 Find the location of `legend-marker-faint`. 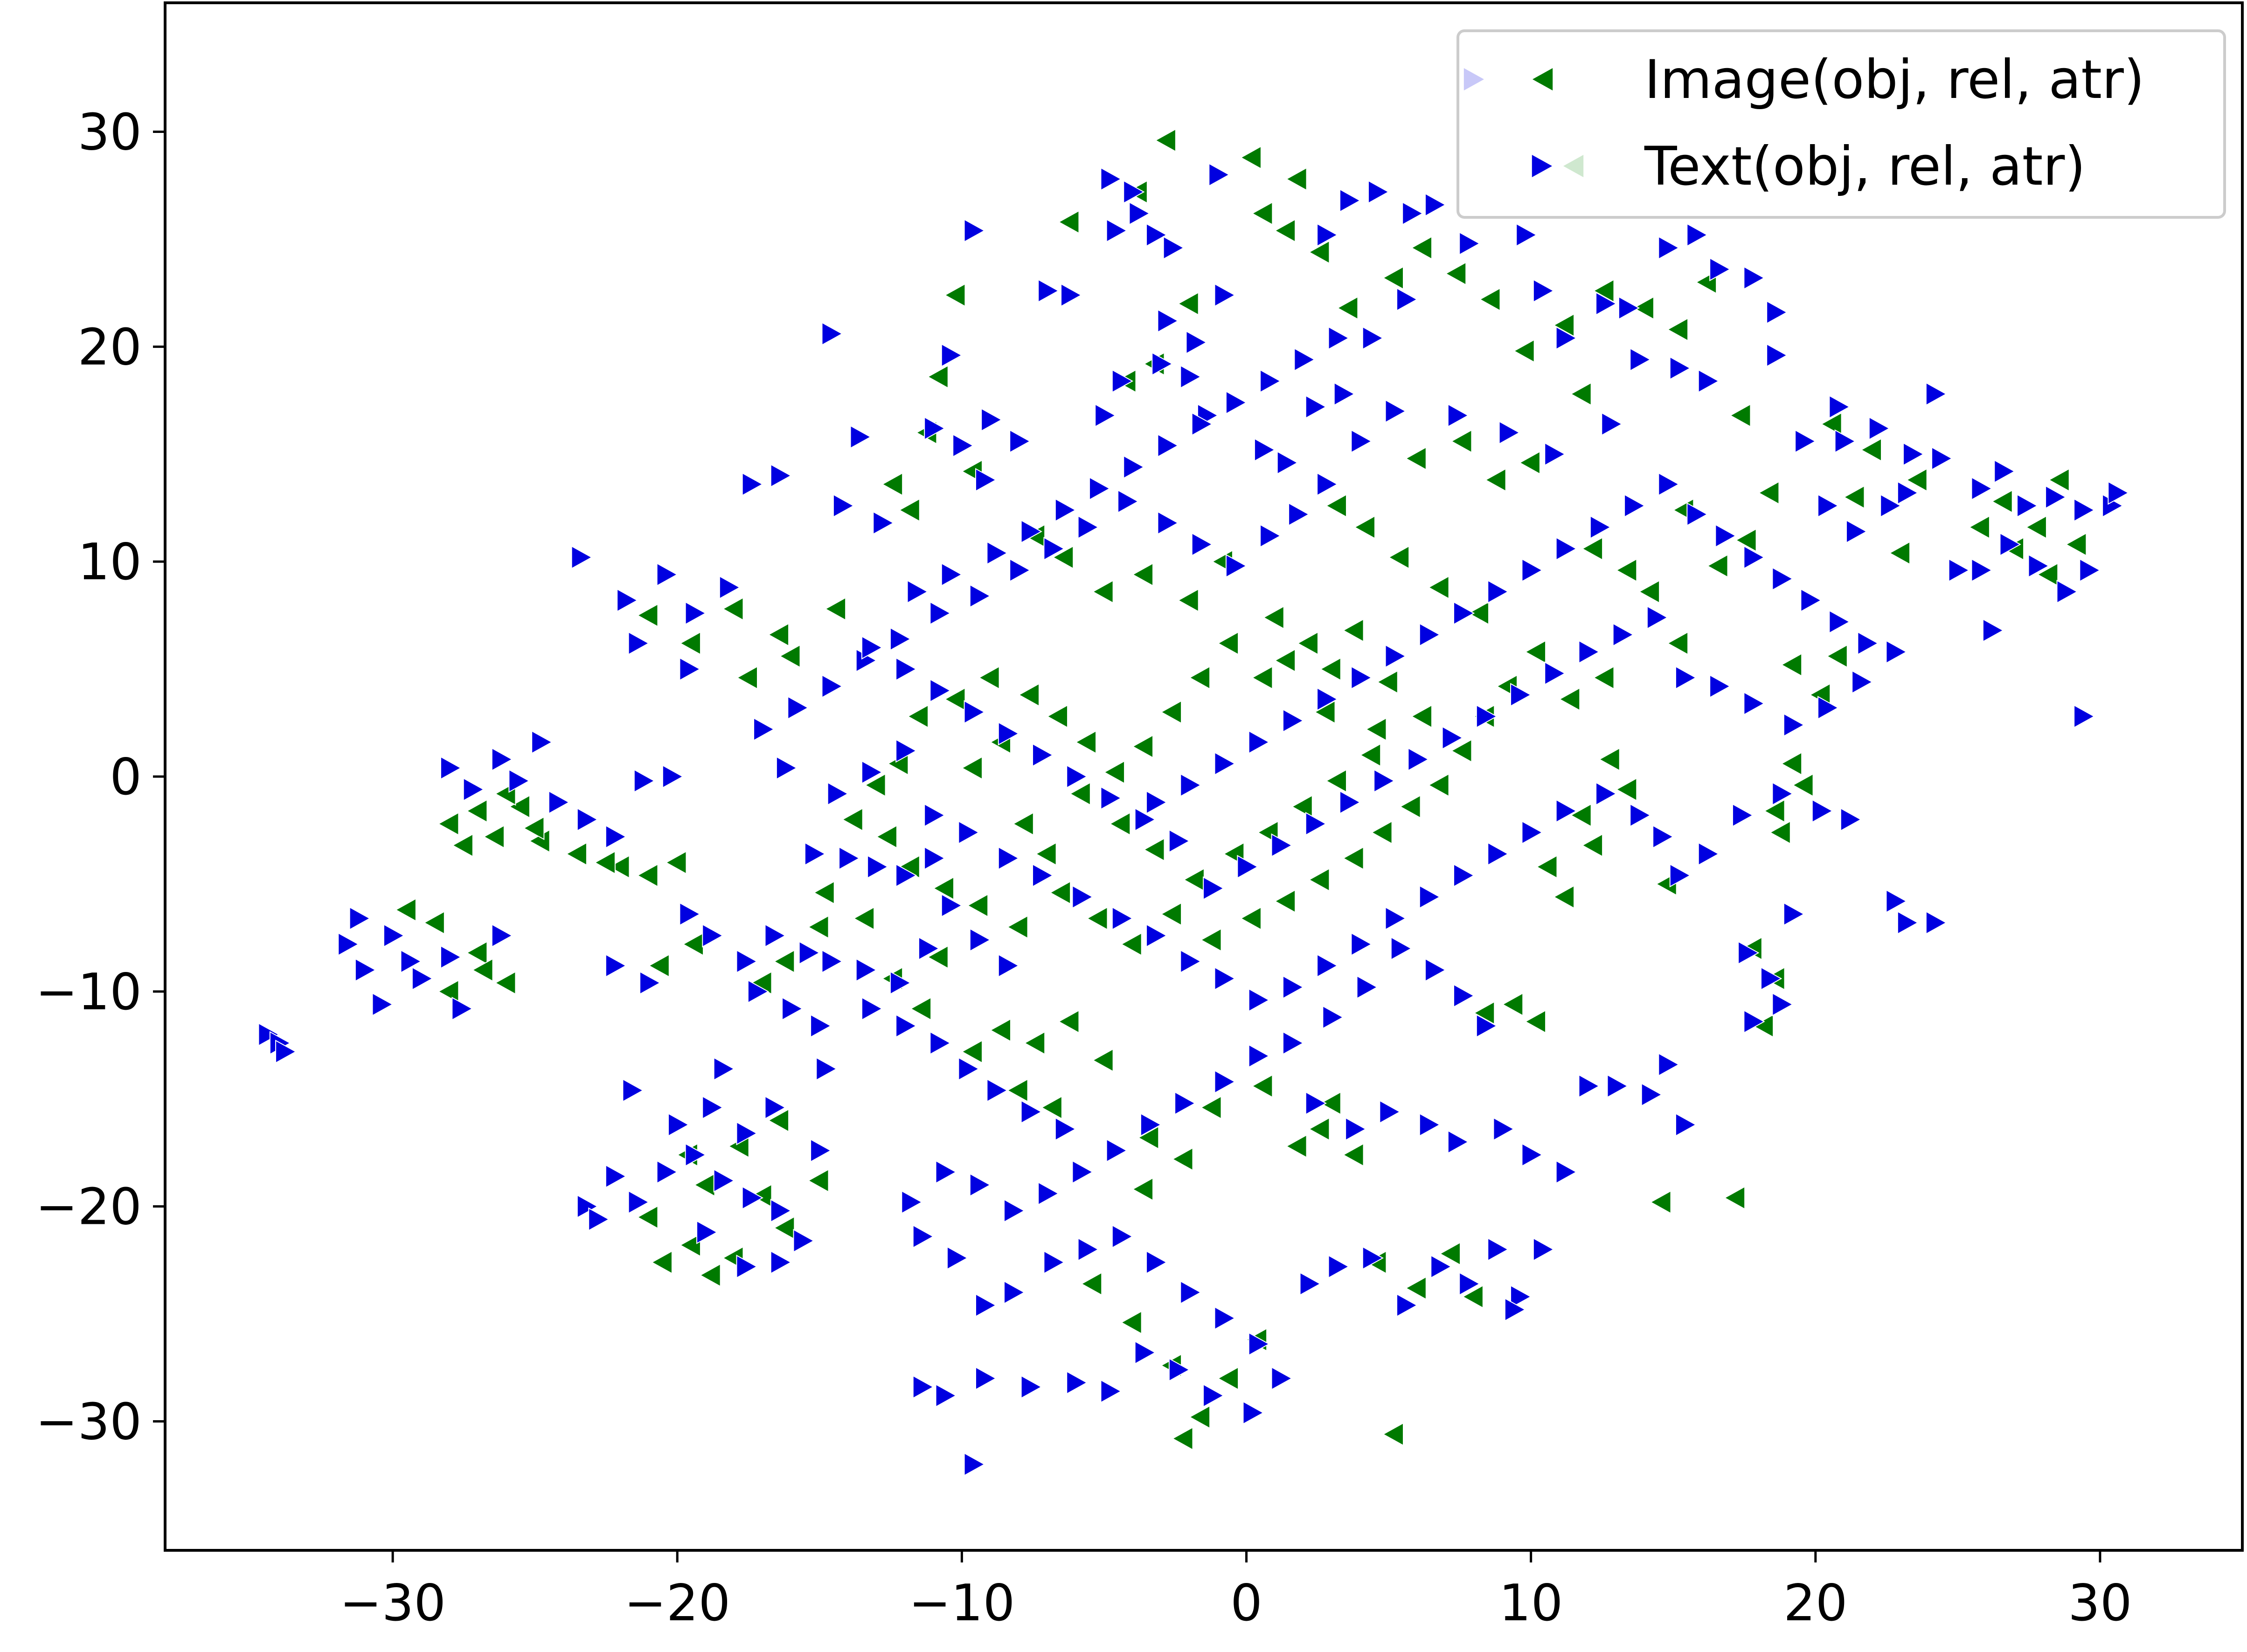

legend-marker-faint is located at coordinates (1573, 166).